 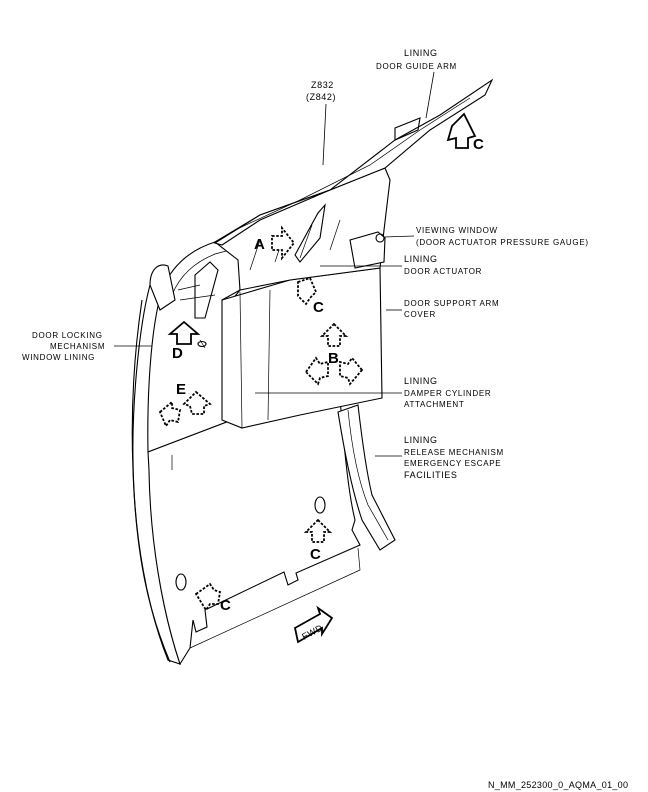 I want to click on label-locking-3: WINDOW LINING, so click(x=58, y=357).